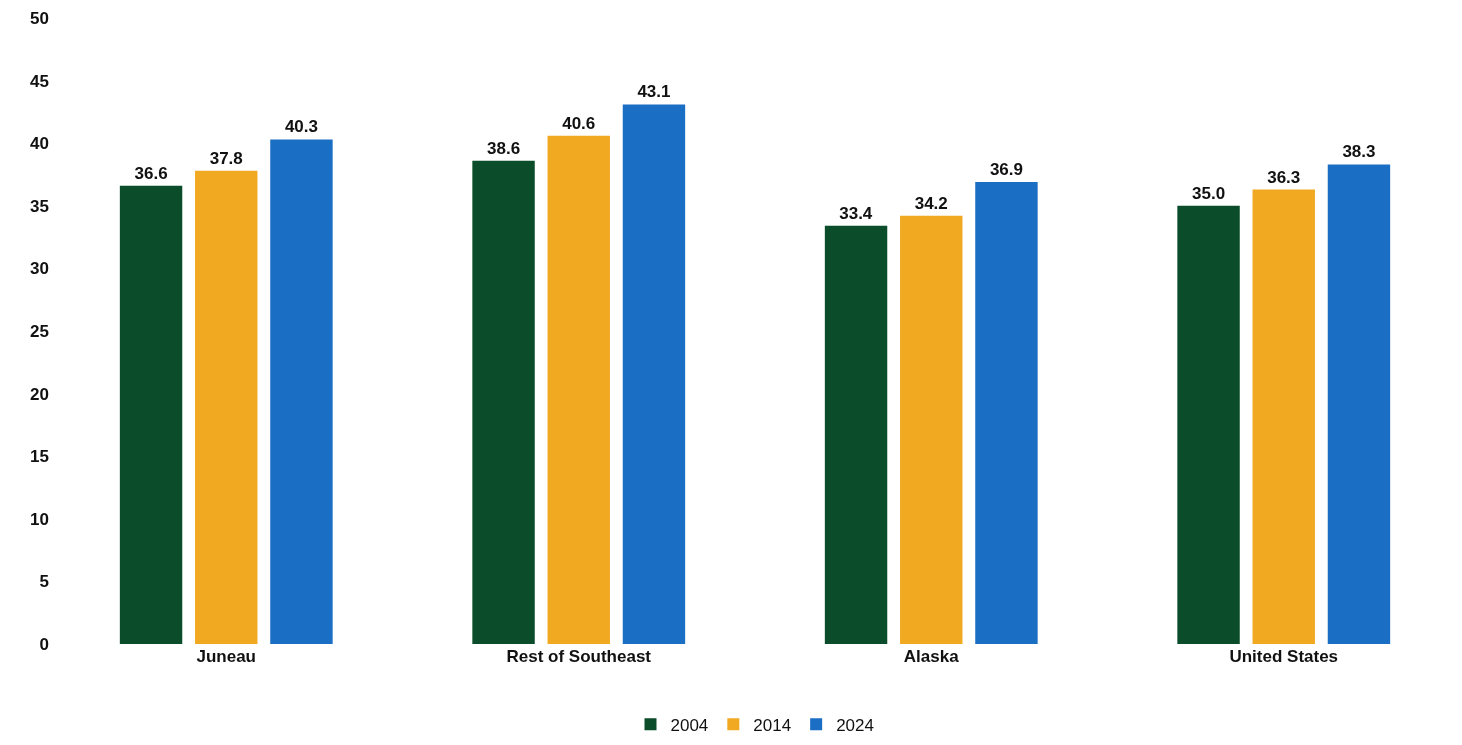 The width and height of the screenshot is (1462, 745). Describe the element at coordinates (39, 519) in the screenshot. I see `y-tick-label: 10` at that location.